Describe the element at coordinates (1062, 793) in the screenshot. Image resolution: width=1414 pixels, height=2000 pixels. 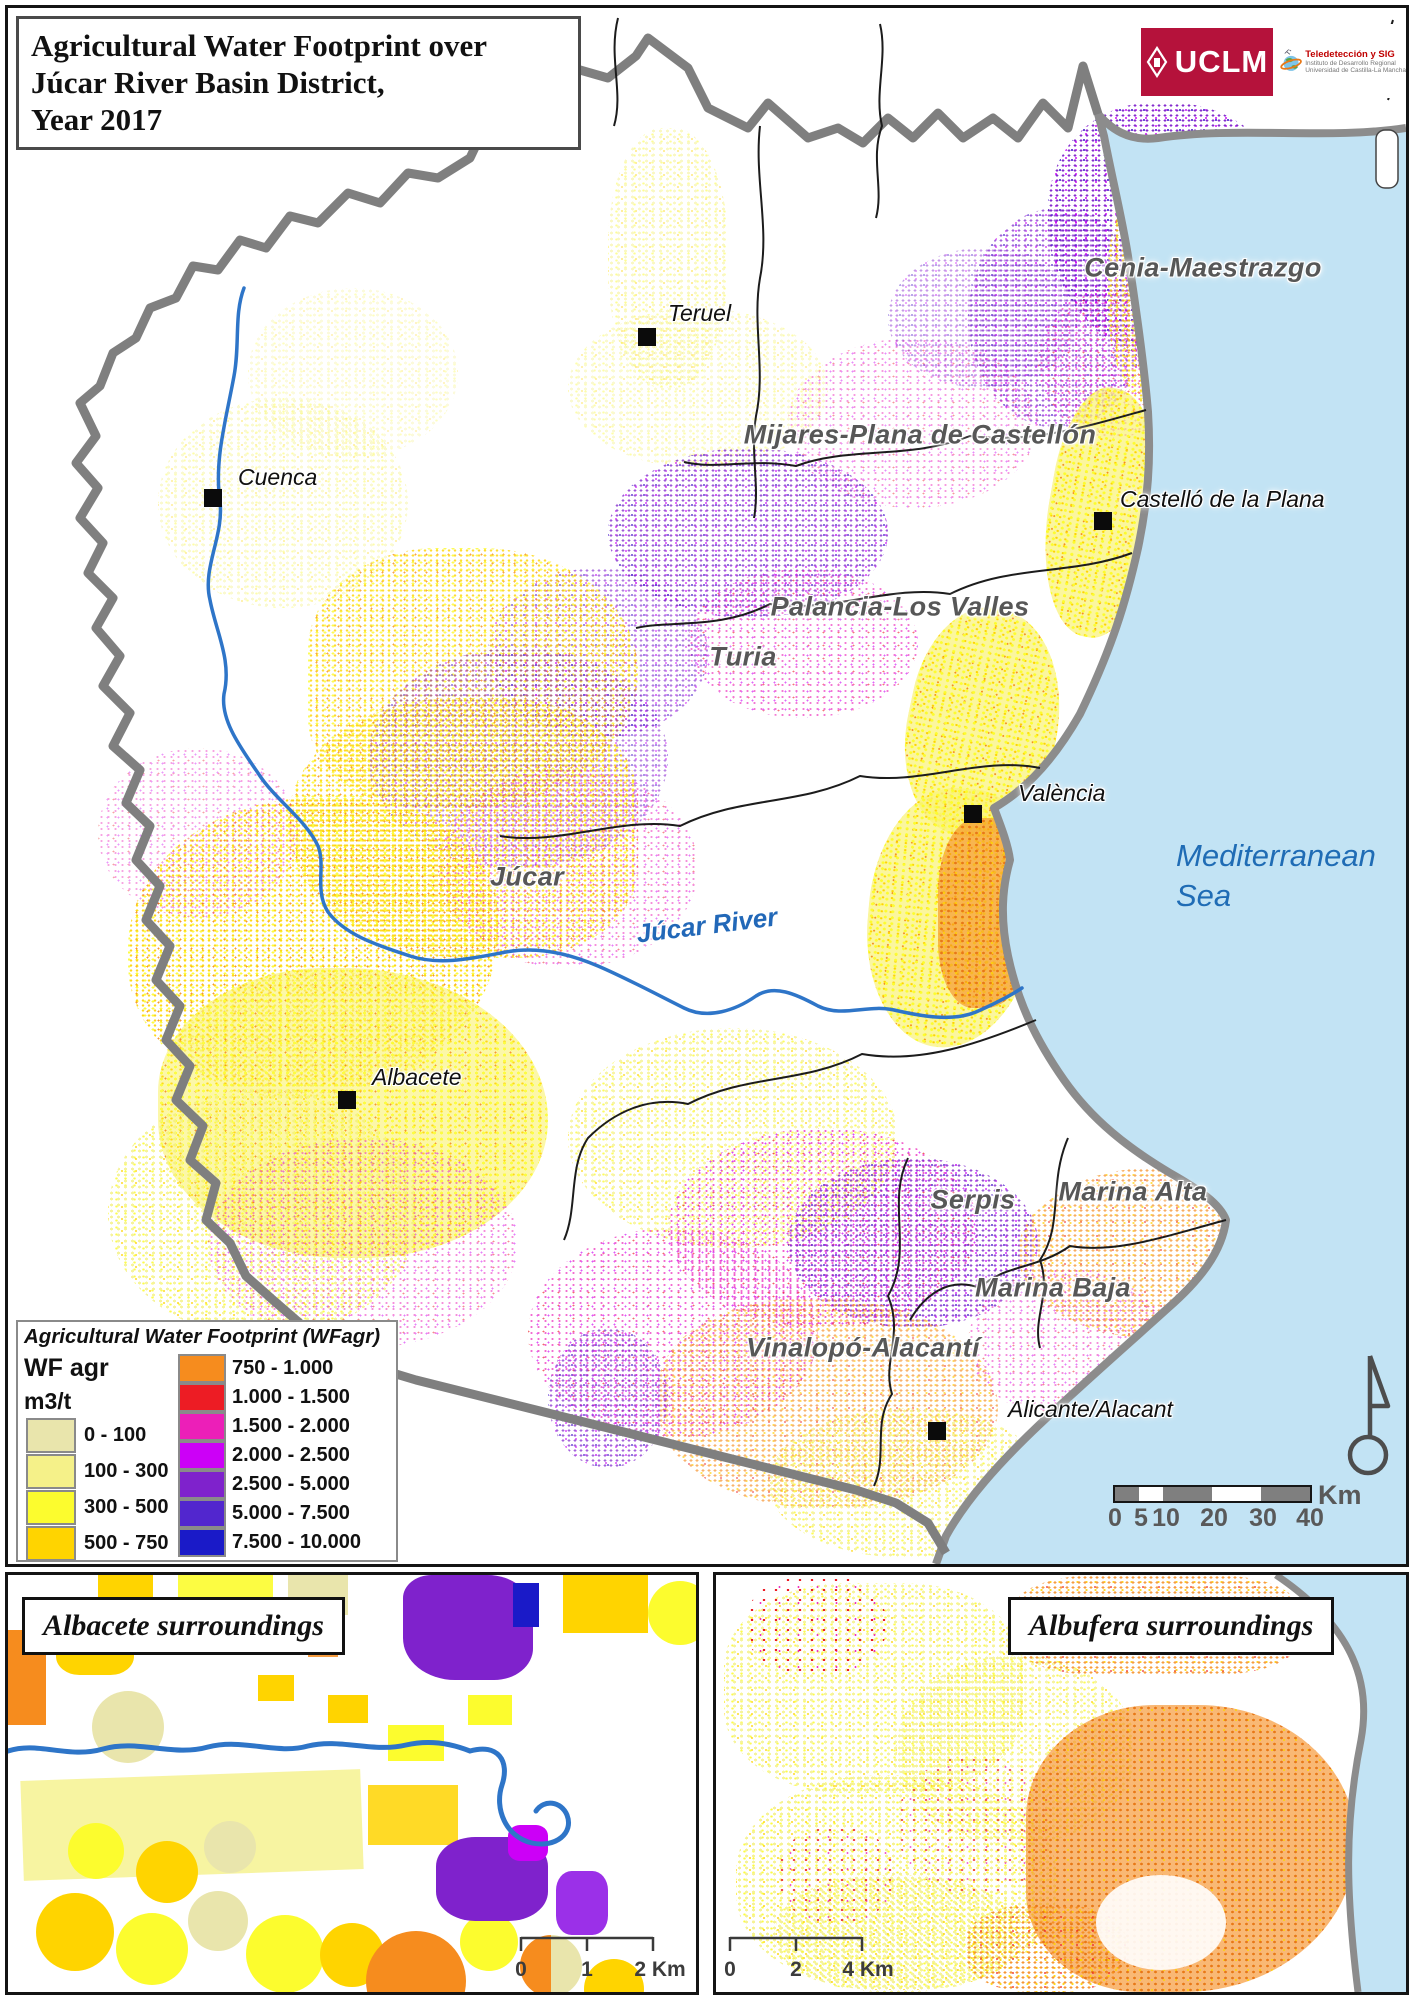
I see `city-label-valencia: València` at that location.